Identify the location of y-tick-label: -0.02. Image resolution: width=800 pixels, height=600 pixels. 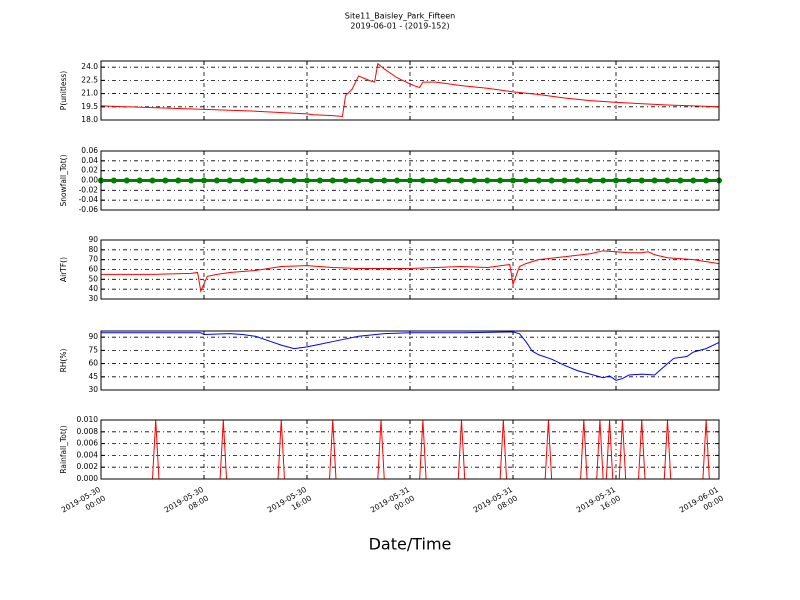
(89, 189).